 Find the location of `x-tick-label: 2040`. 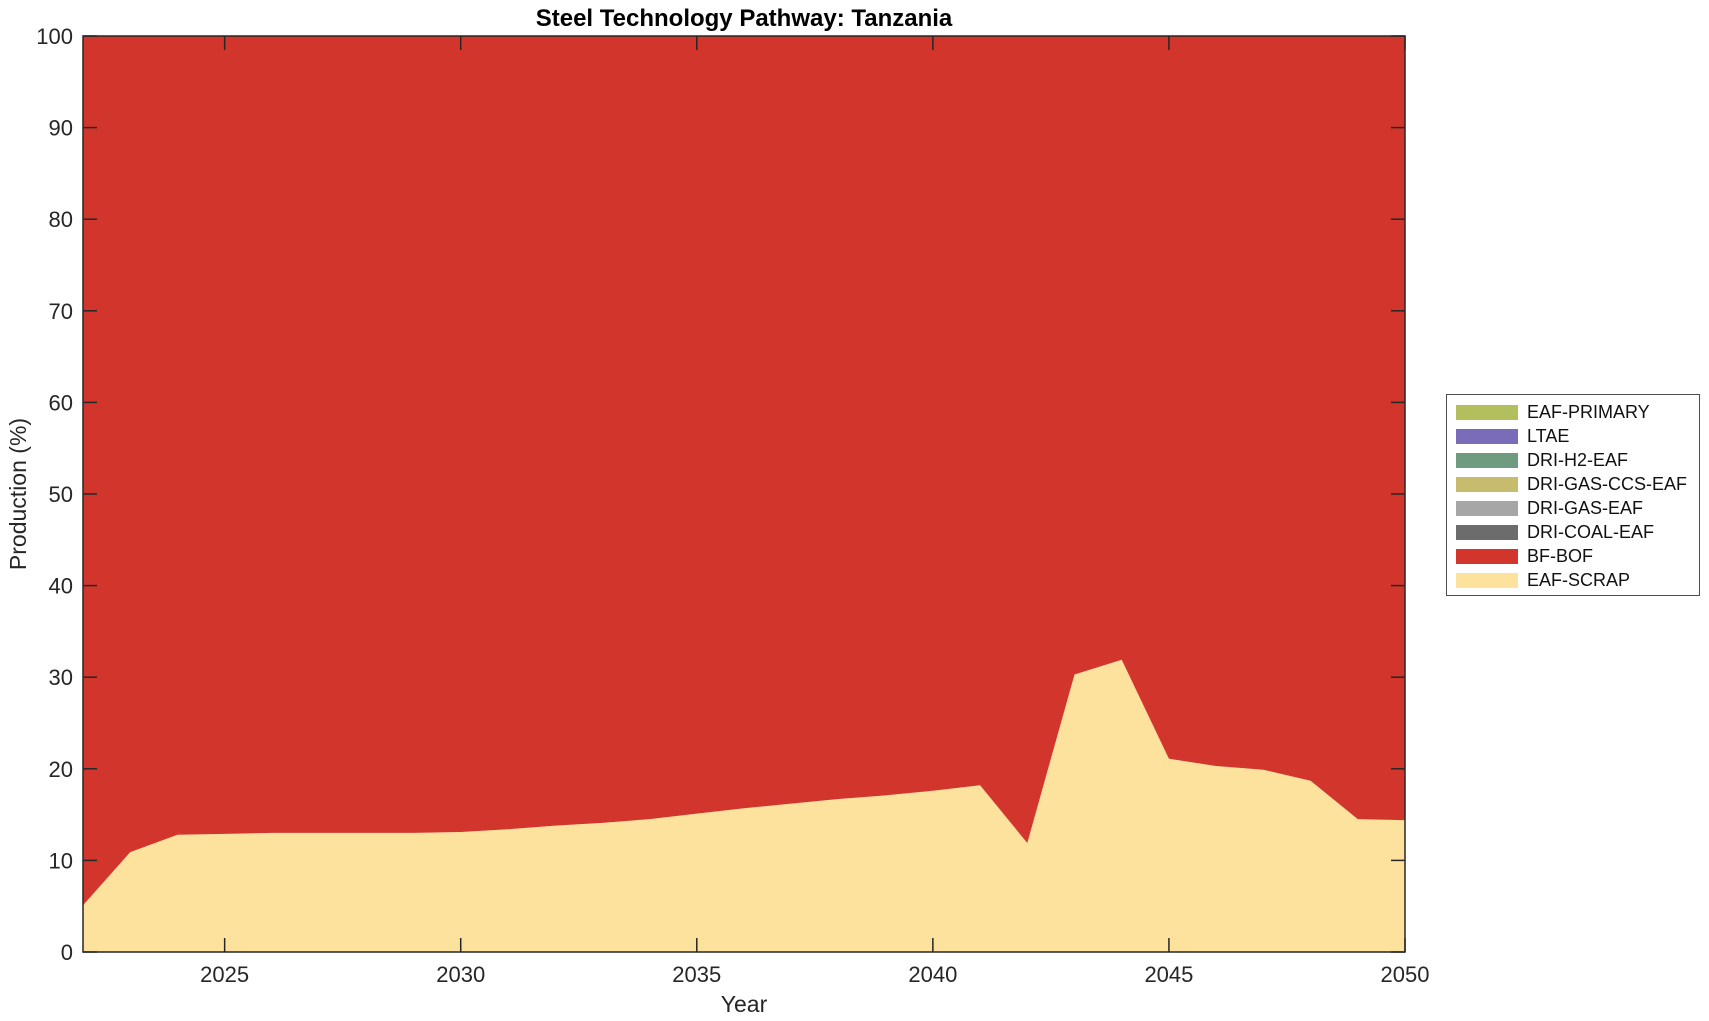

x-tick-label: 2040 is located at coordinates (932, 974).